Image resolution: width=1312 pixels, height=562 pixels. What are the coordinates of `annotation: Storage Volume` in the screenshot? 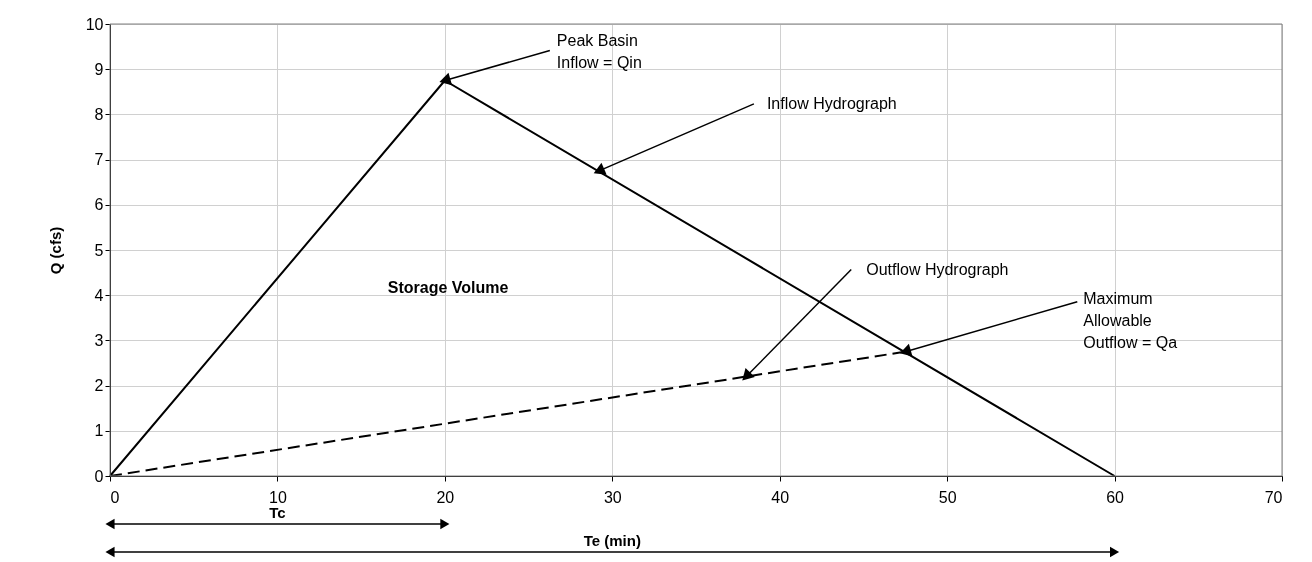 It's located at (448, 288).